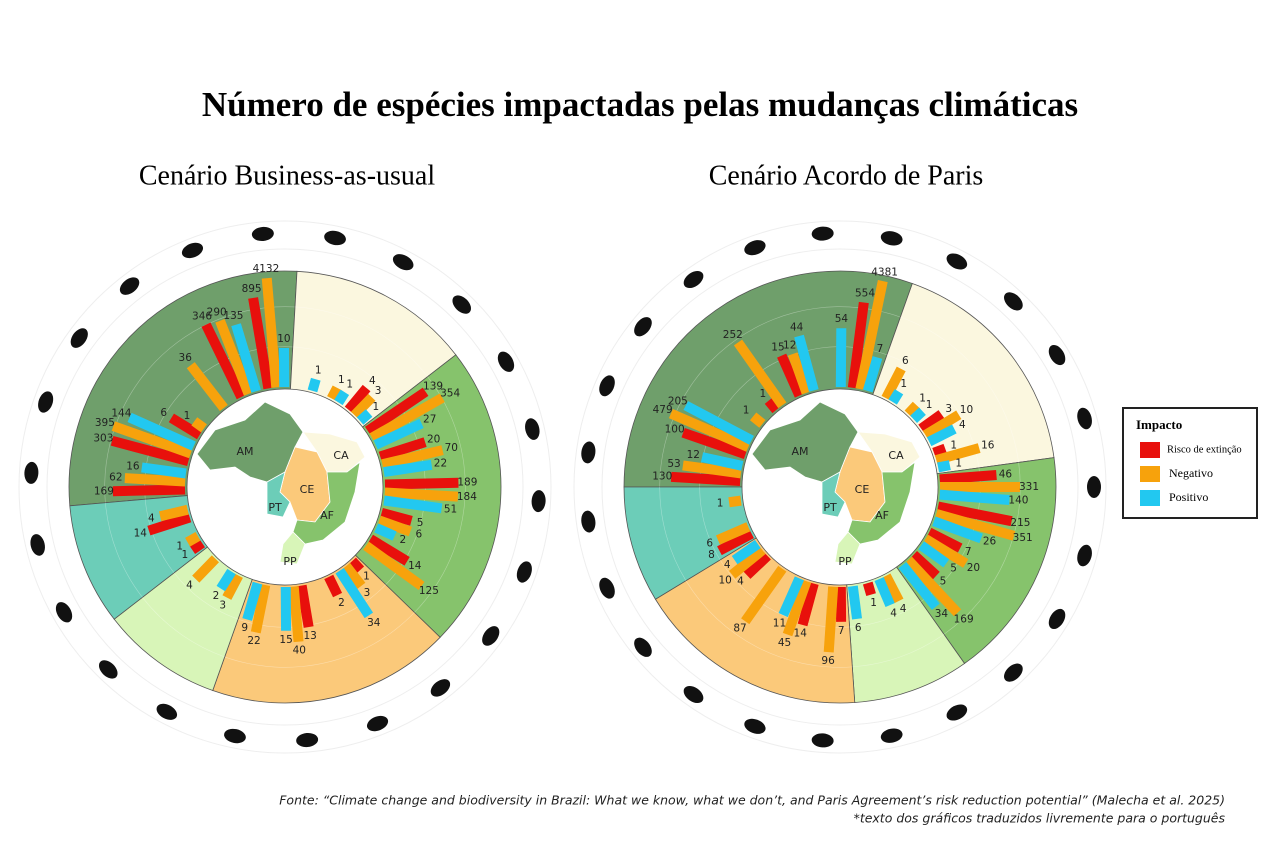 The height and width of the screenshot is (853, 1280). Describe the element at coordinates (440, 463) in the screenshot. I see `value-label: 22` at that location.